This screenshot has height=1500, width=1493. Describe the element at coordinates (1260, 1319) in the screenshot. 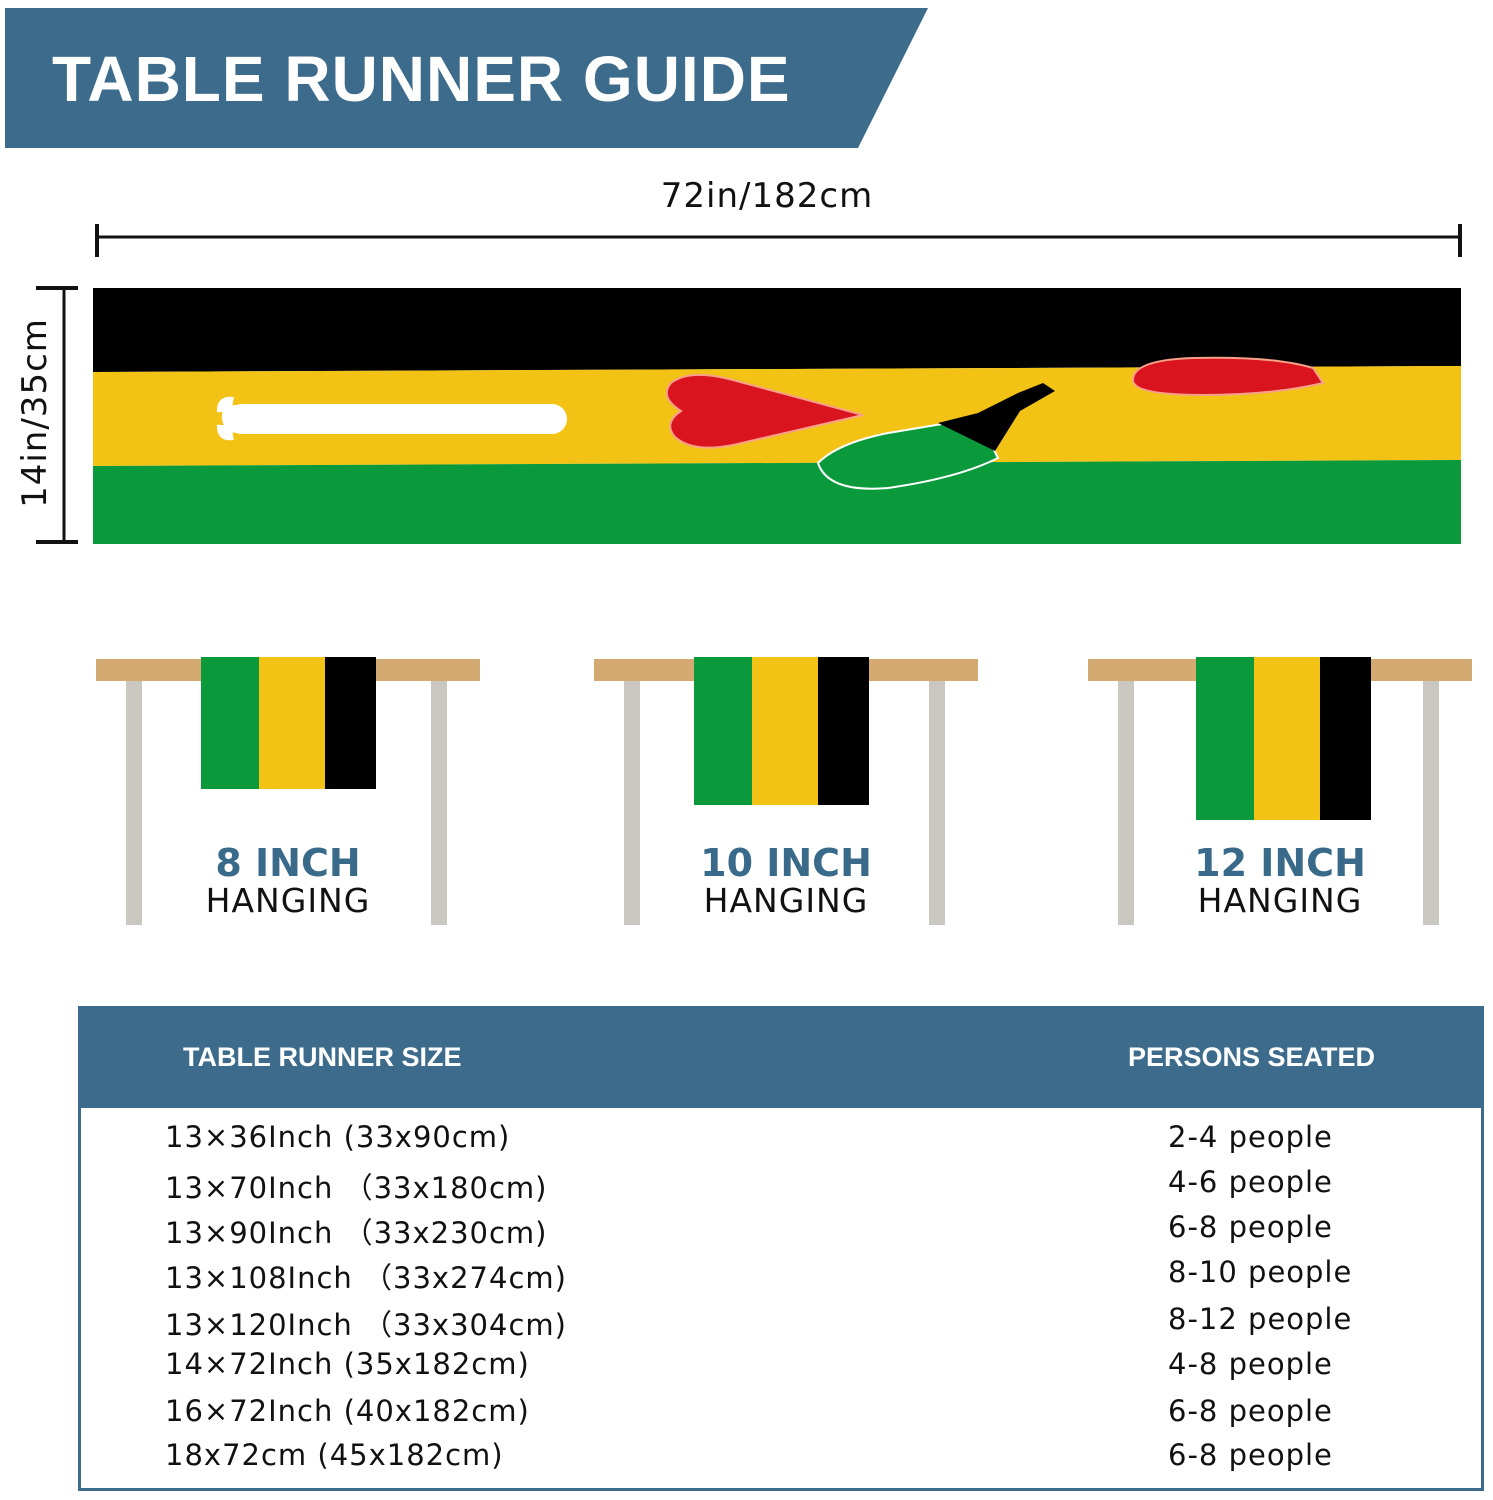

I see `persons-cell: 8-12 people` at that location.